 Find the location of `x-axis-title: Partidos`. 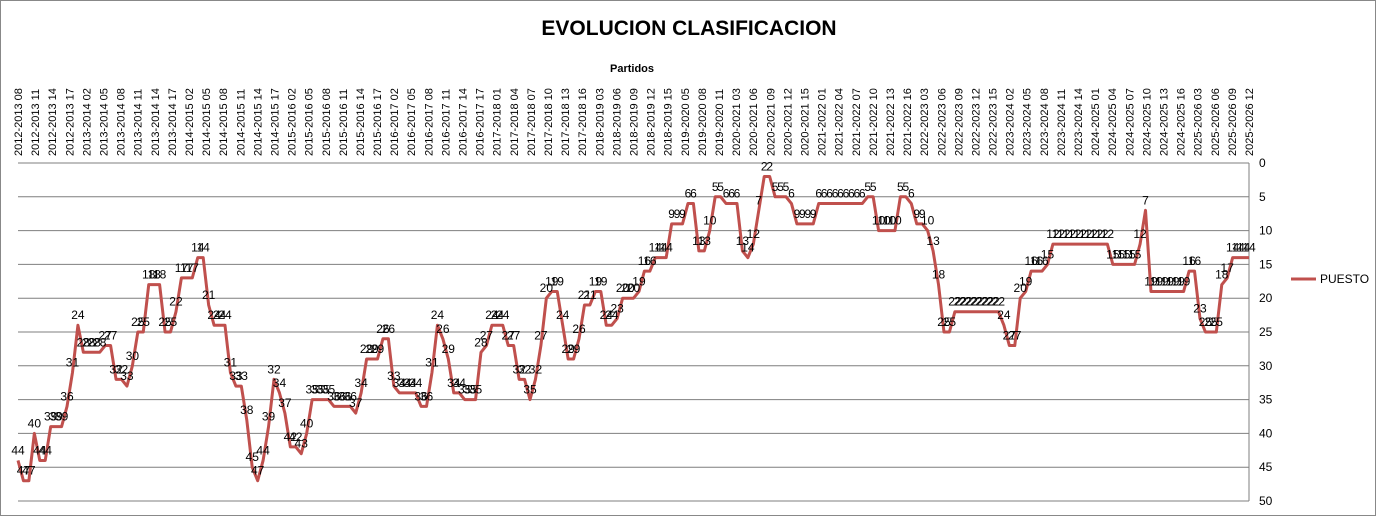

x-axis-title: Partidos is located at coordinates (632, 69).